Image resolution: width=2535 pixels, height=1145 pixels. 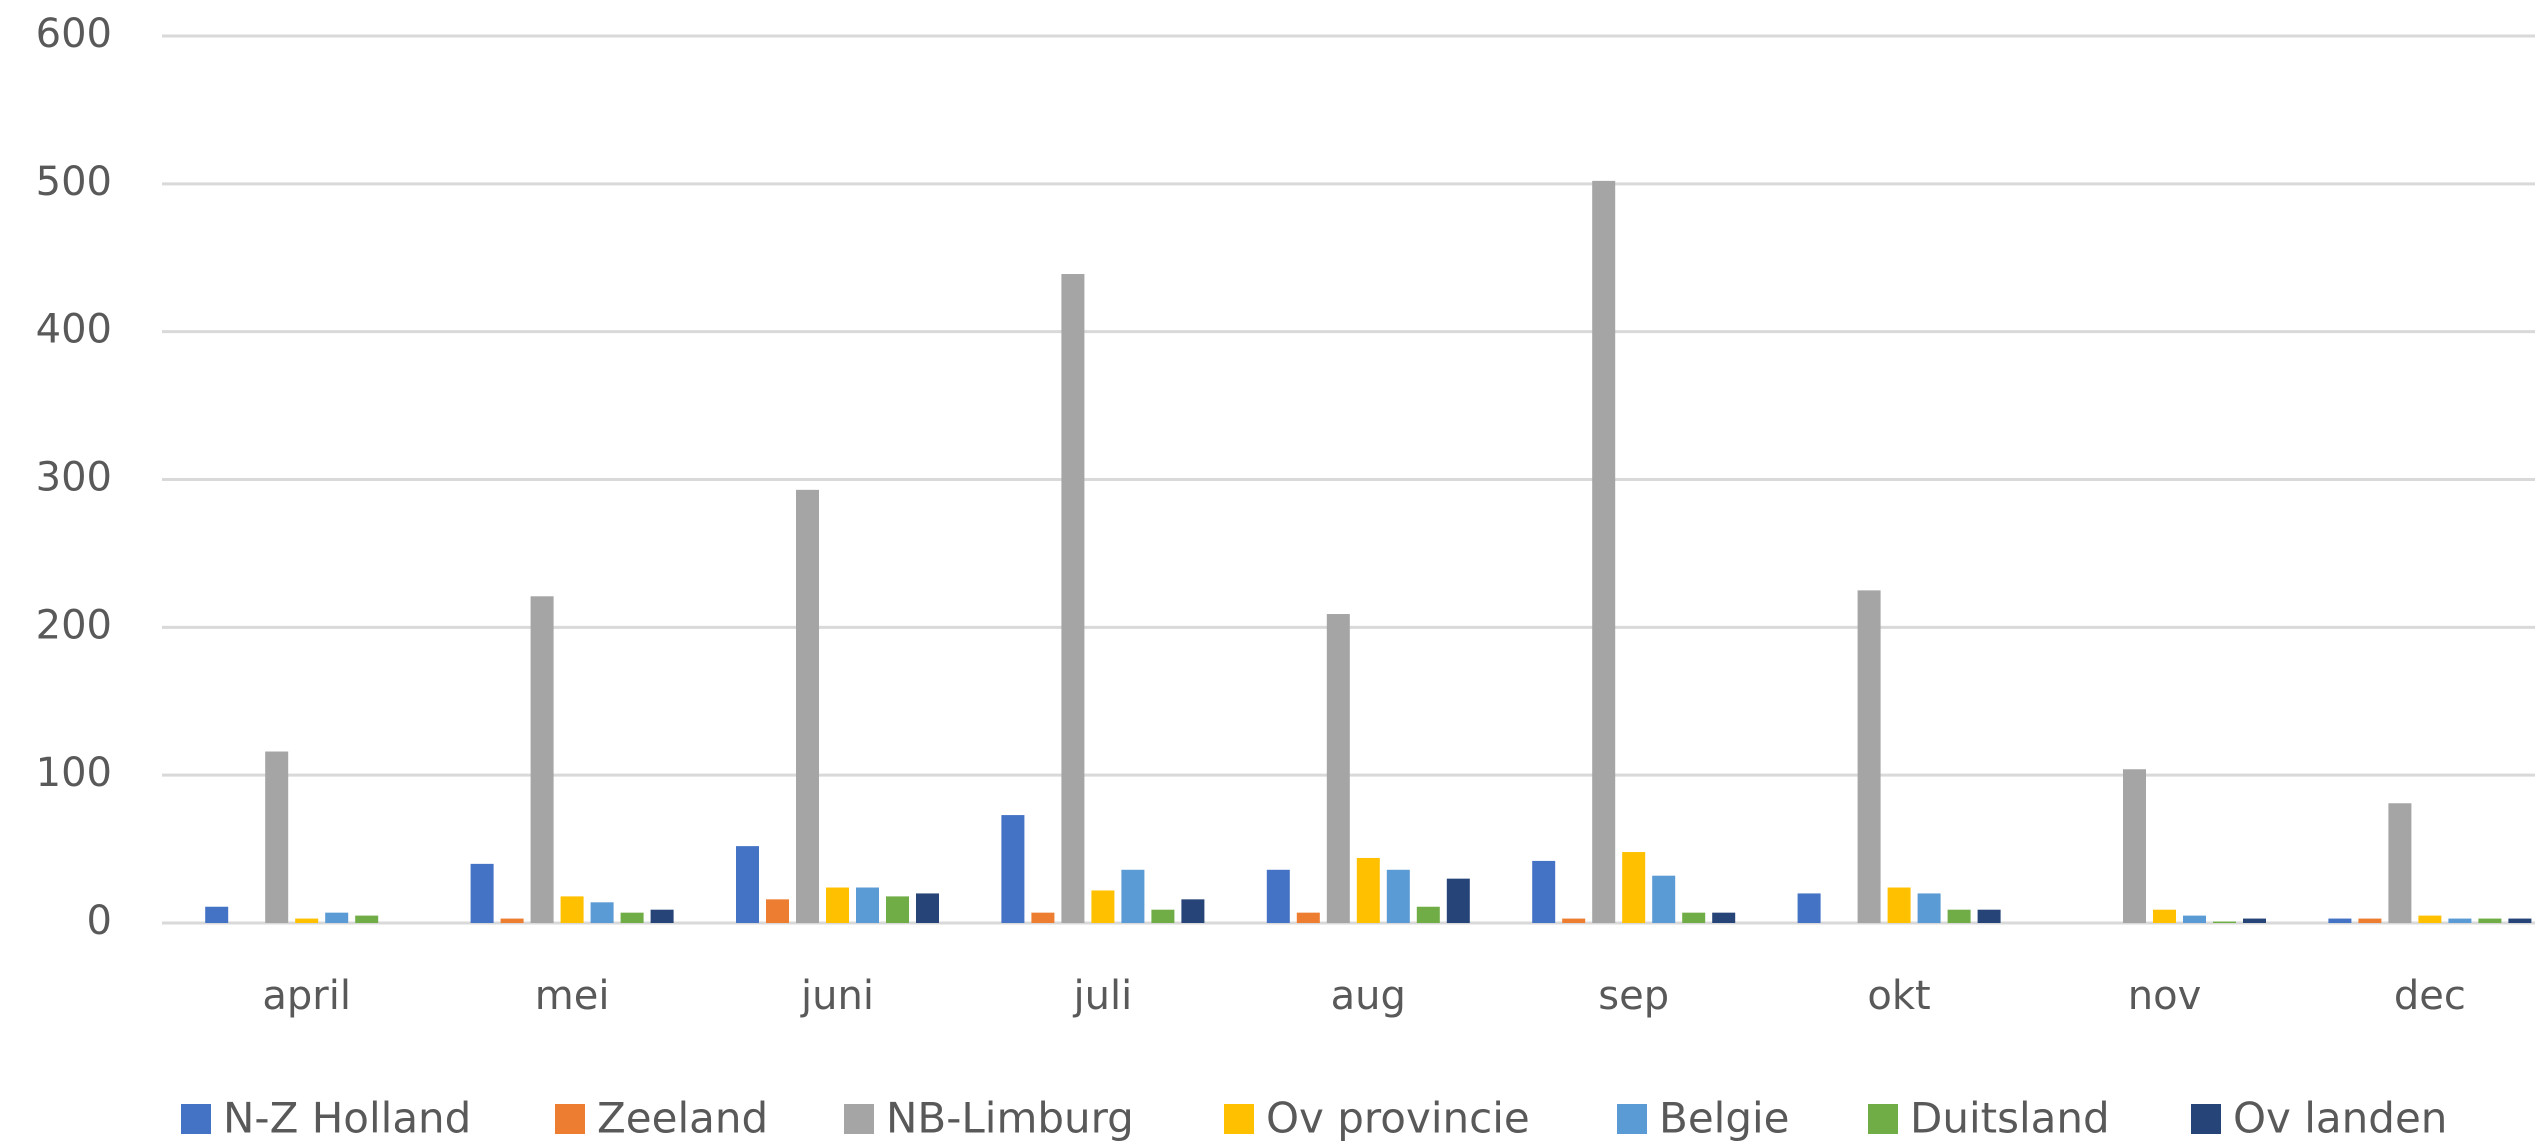 What do you see at coordinates (1010, 1118) in the screenshot?
I see `legend-label: NB-Limburg` at bounding box center [1010, 1118].